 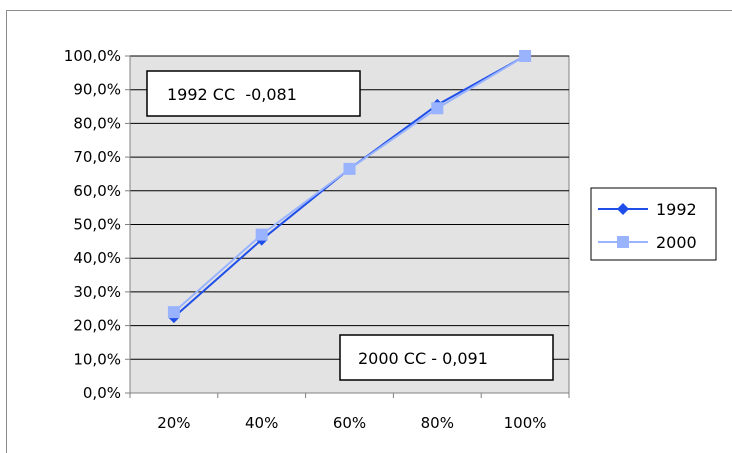 I want to click on x-tick-label: 60%, so click(x=349, y=423).